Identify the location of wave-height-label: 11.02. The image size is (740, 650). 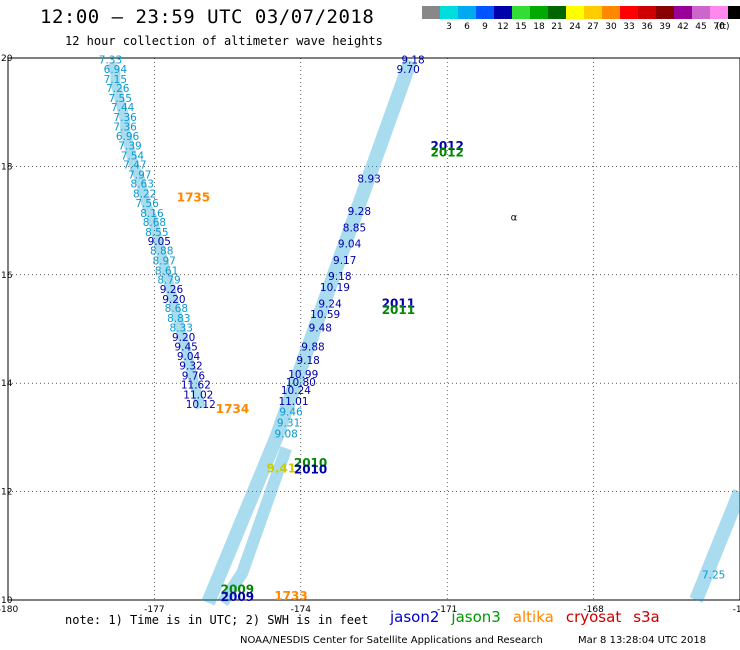
(198, 395).